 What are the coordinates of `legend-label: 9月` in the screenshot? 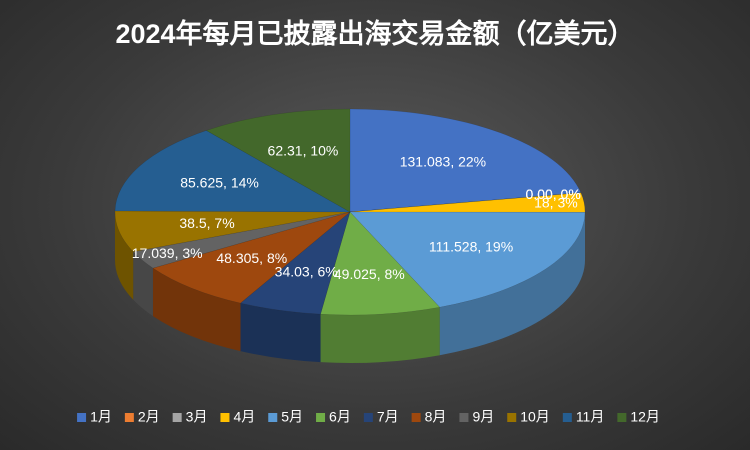 It's located at (483, 417).